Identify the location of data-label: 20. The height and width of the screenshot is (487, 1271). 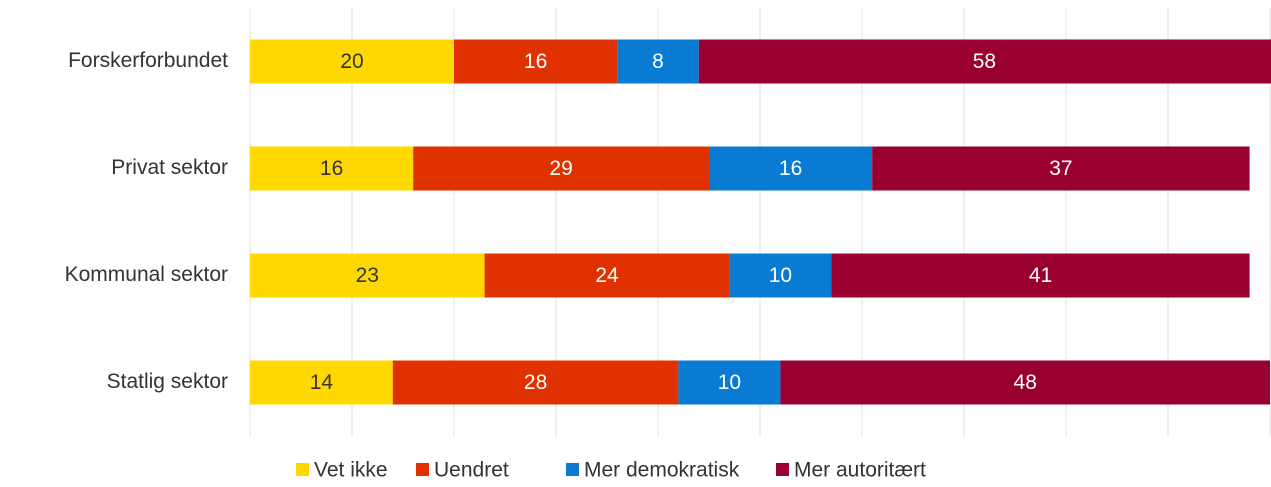
(351, 61).